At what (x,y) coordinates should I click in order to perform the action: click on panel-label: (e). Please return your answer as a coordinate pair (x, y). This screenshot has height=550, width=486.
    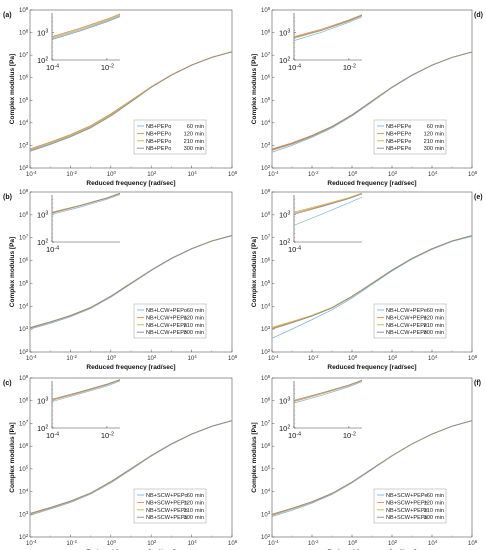
    Looking at the image, I should click on (478, 197).